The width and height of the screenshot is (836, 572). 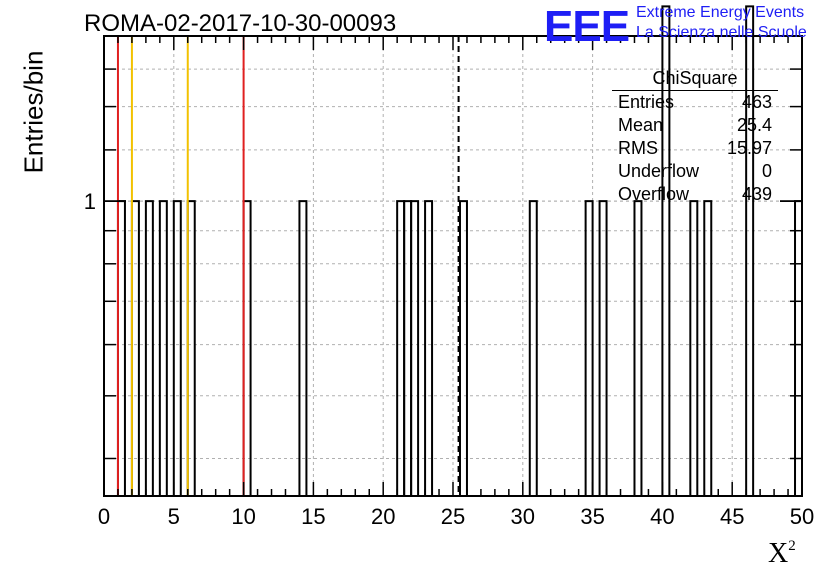 What do you see at coordinates (33, 112) in the screenshot?
I see `y-axis-label: Entries/bin` at bounding box center [33, 112].